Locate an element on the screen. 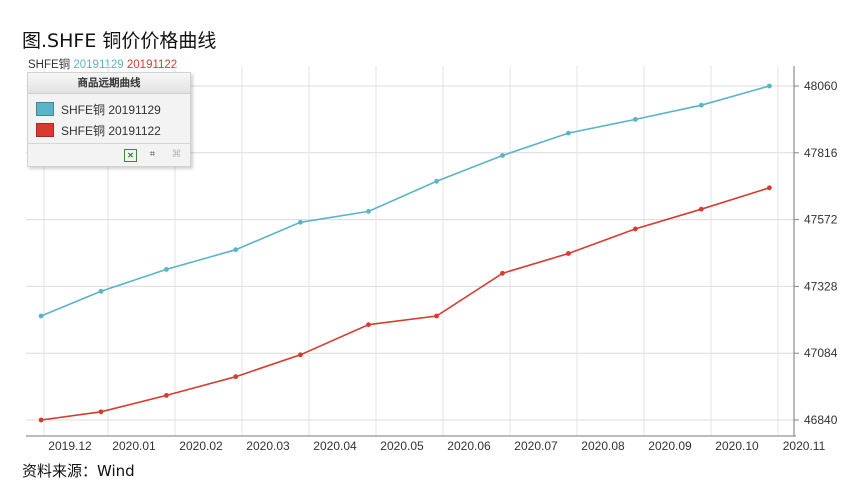  legend-header: 商品远期曲线 is located at coordinates (109, 83).